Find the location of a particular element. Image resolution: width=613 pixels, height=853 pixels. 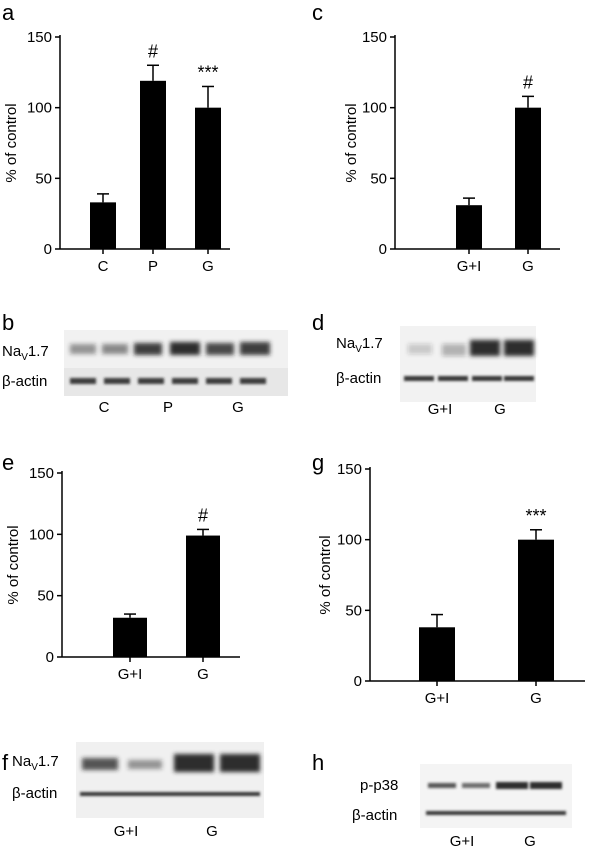

panel-label-a: a is located at coordinates (8, 12).